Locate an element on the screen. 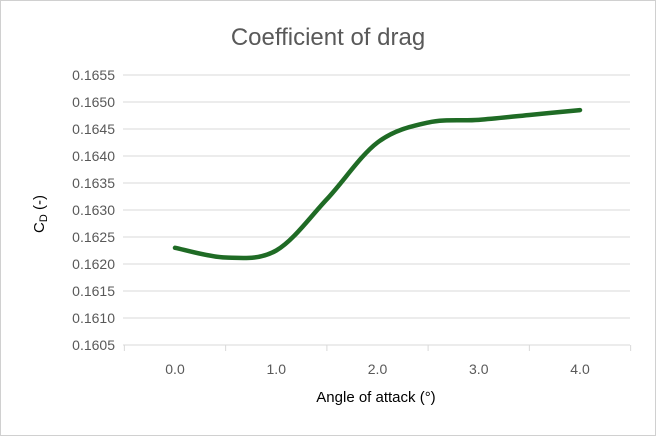  y-tick-label: 0.1640 is located at coordinates (93, 156).